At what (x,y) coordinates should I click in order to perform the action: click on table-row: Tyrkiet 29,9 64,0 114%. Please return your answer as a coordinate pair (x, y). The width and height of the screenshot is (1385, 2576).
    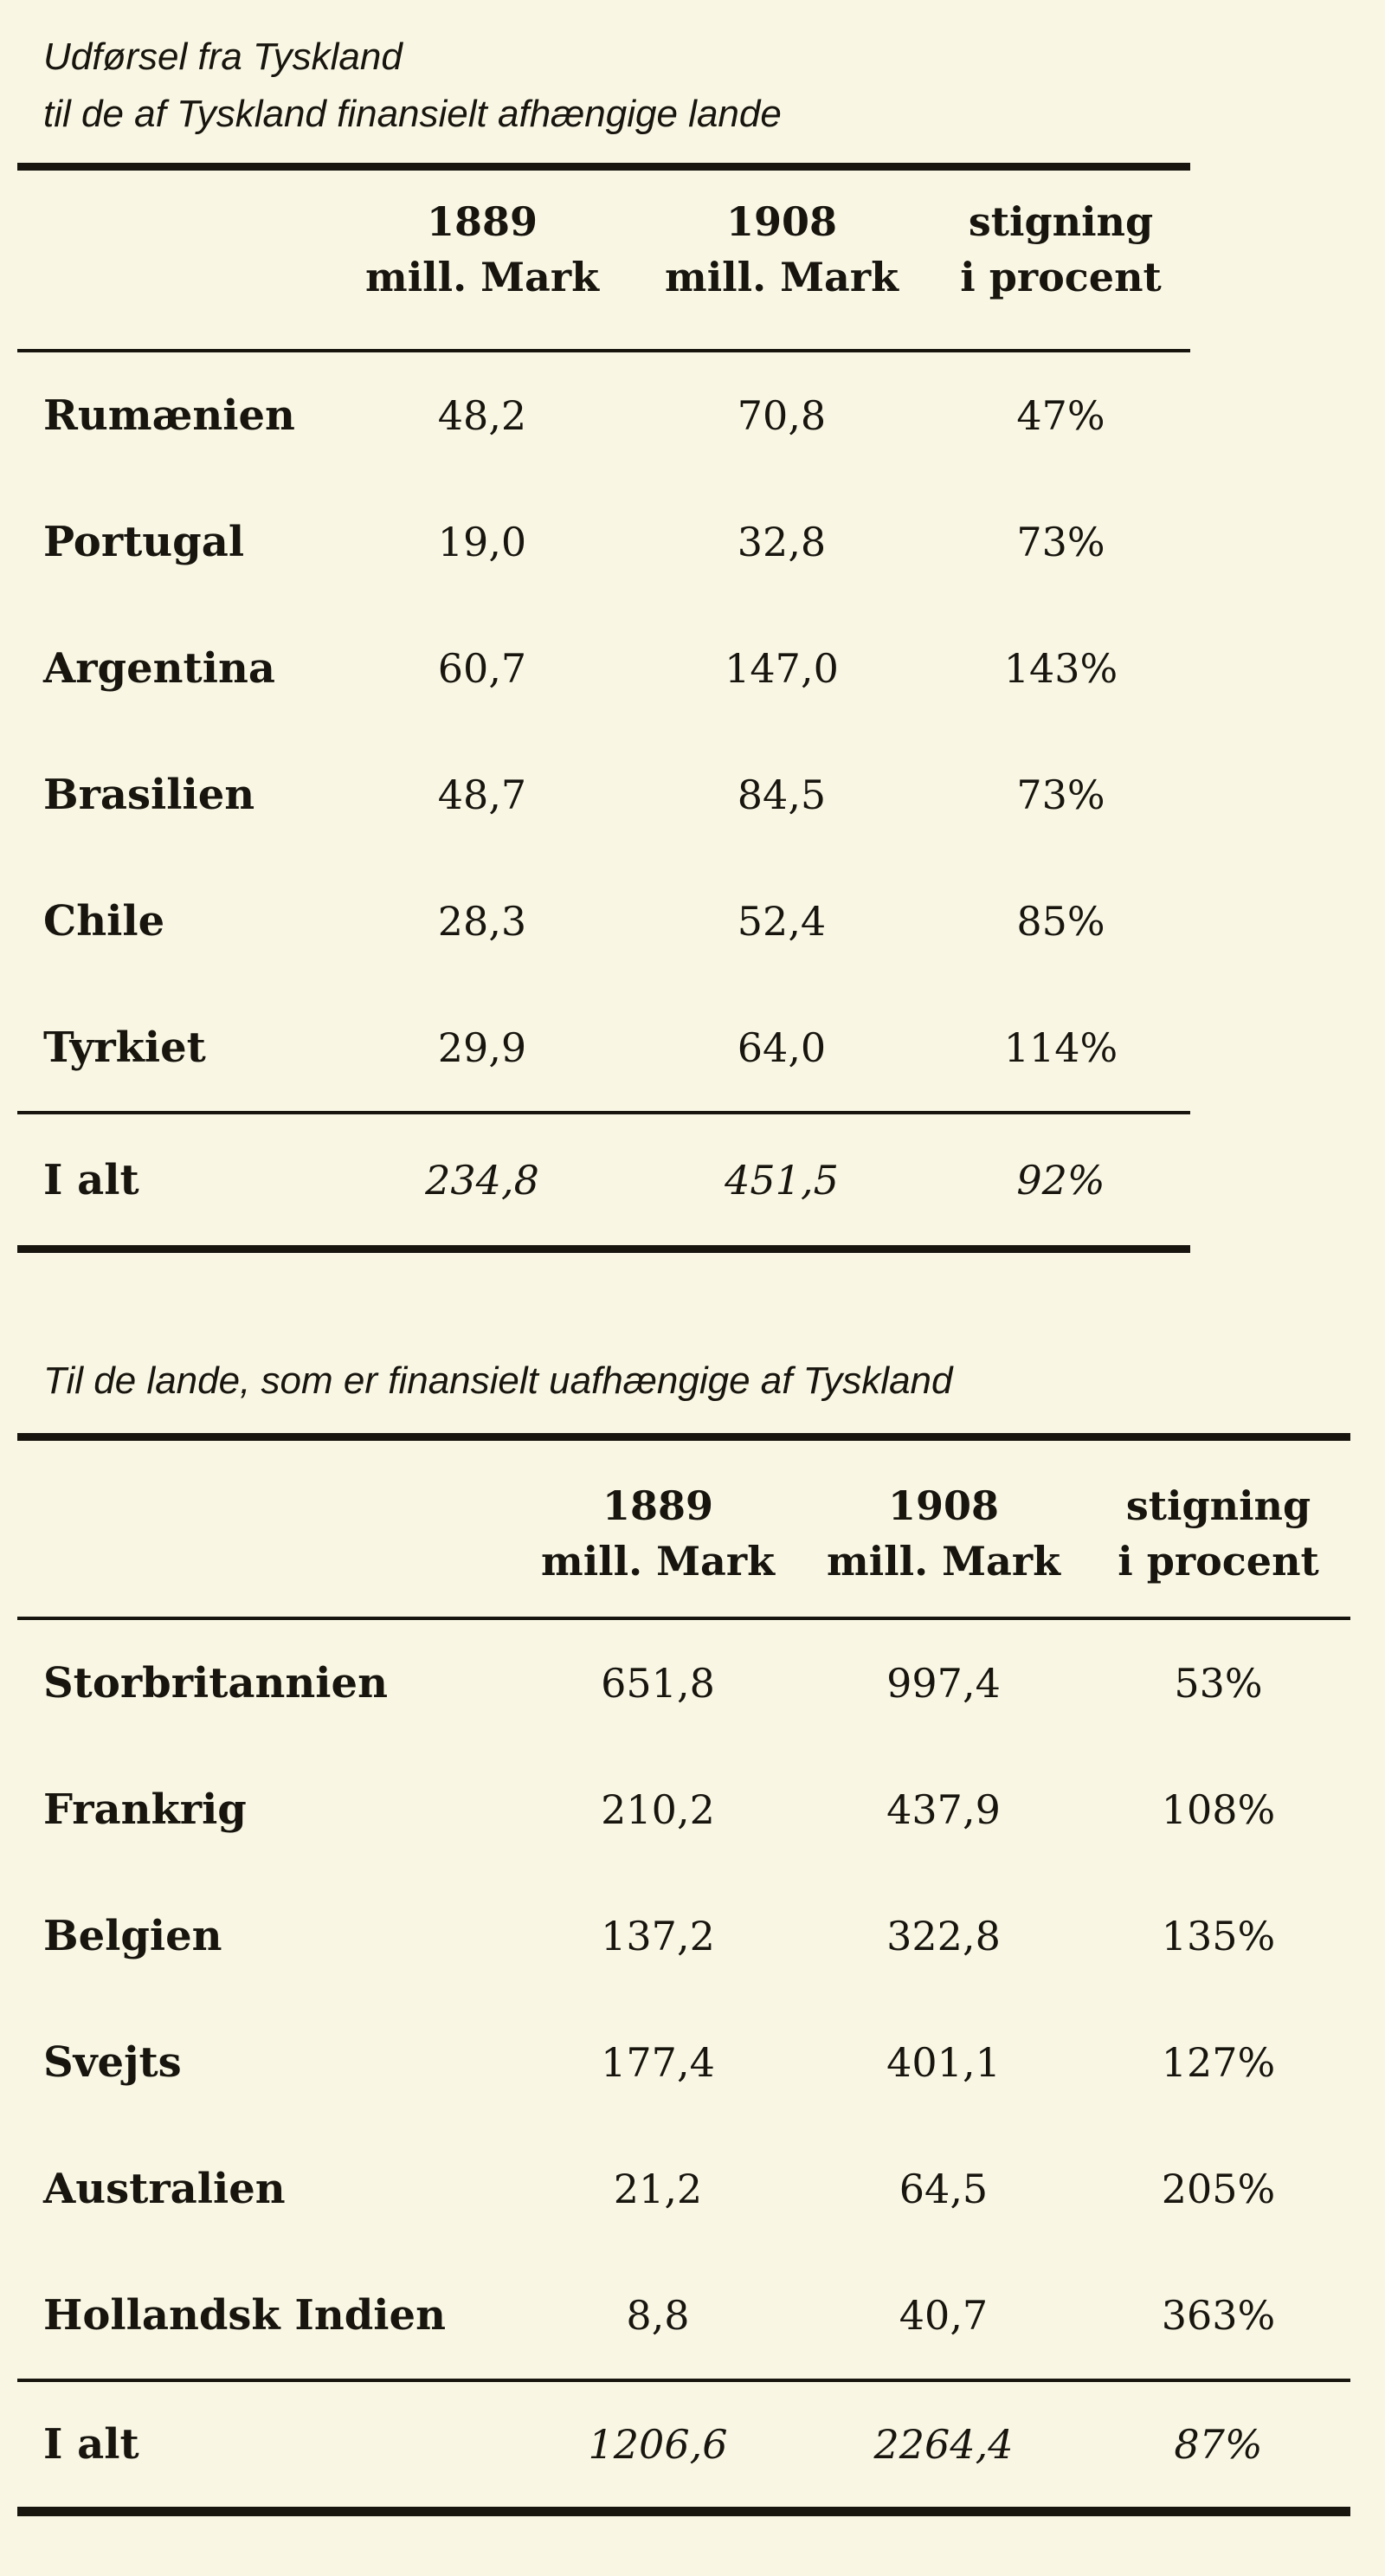
    Looking at the image, I should click on (603, 1048).